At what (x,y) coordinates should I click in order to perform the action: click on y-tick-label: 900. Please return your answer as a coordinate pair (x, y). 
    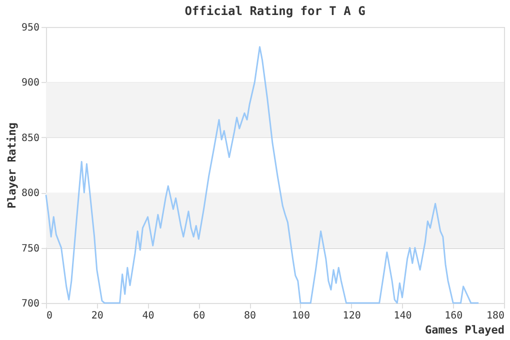
    Looking at the image, I should click on (30, 83).